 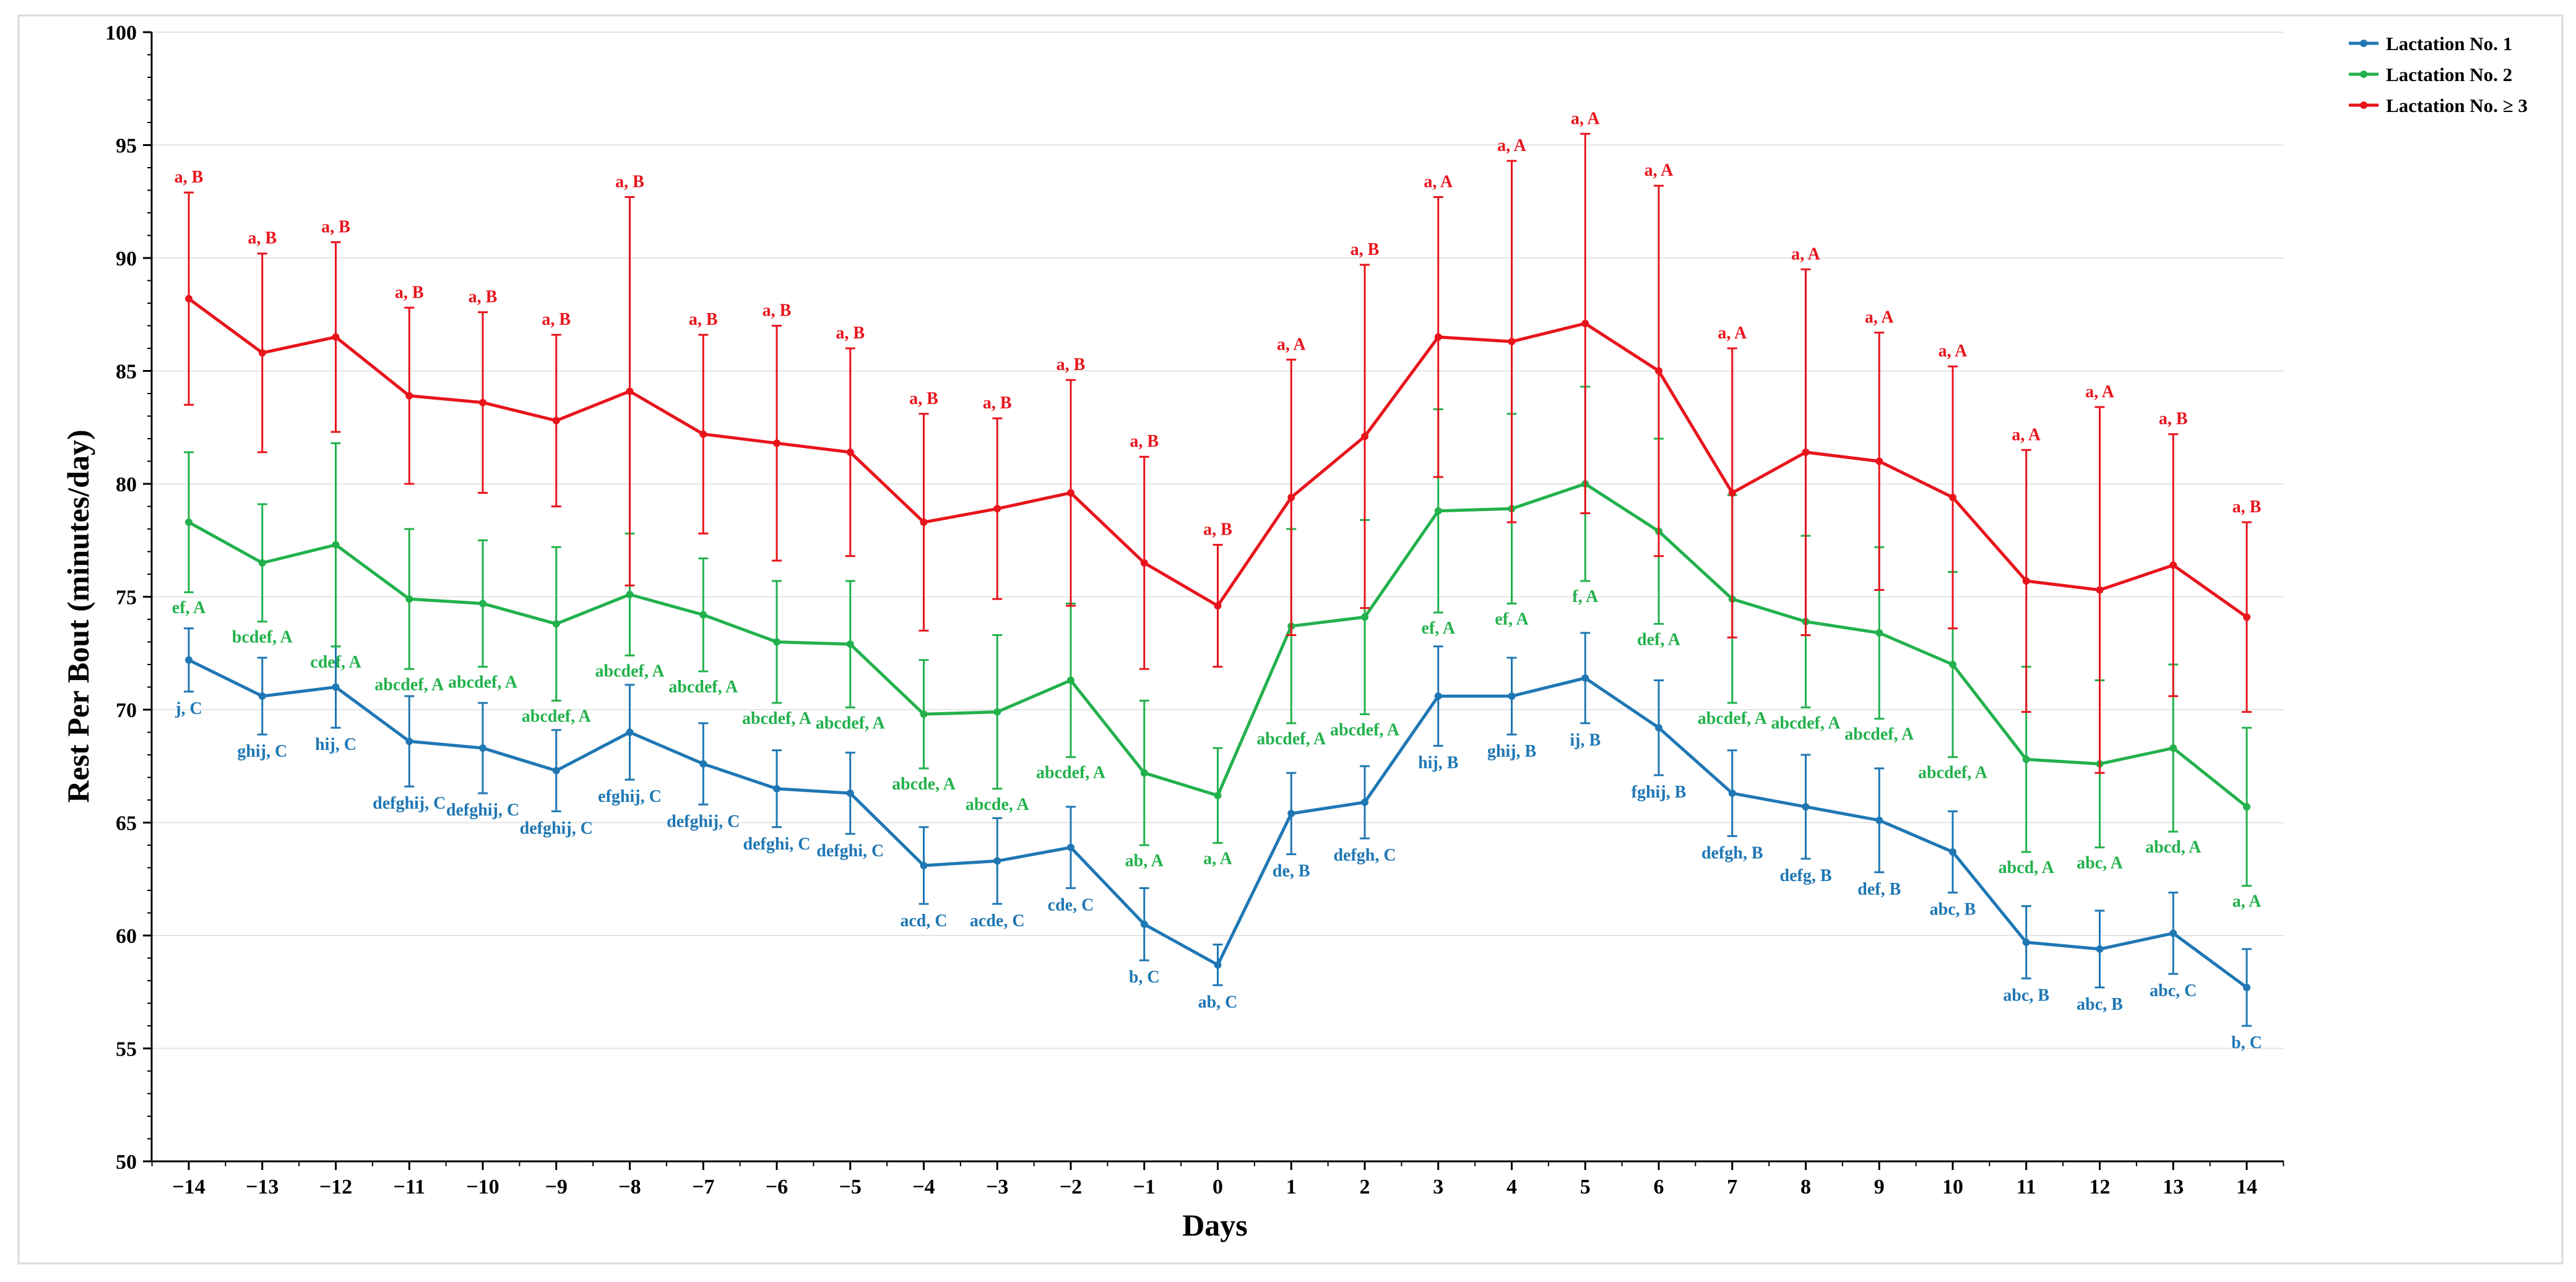 I want to click on data-label: abcde, A, so click(x=924, y=785).